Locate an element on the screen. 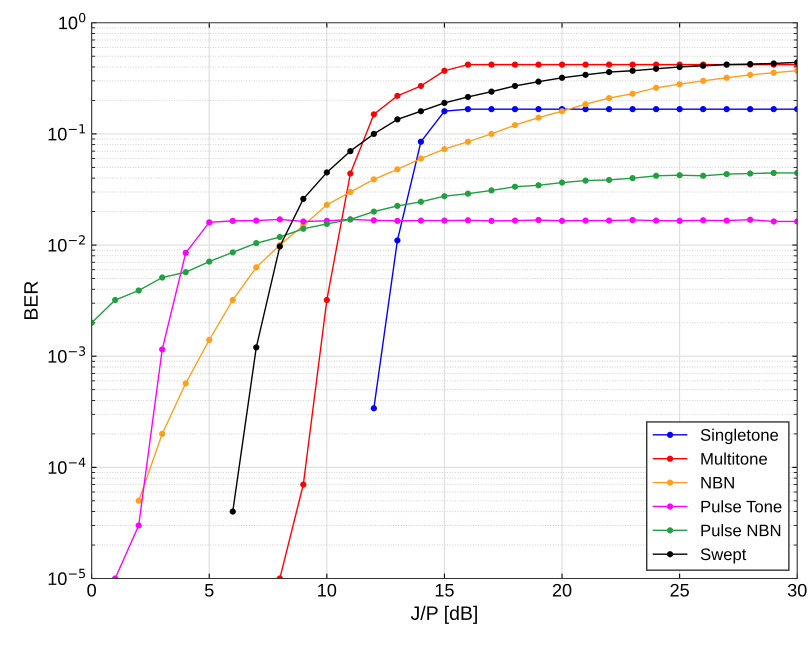  y-tick-label: 10$^{0}$ is located at coordinates (72, 21).